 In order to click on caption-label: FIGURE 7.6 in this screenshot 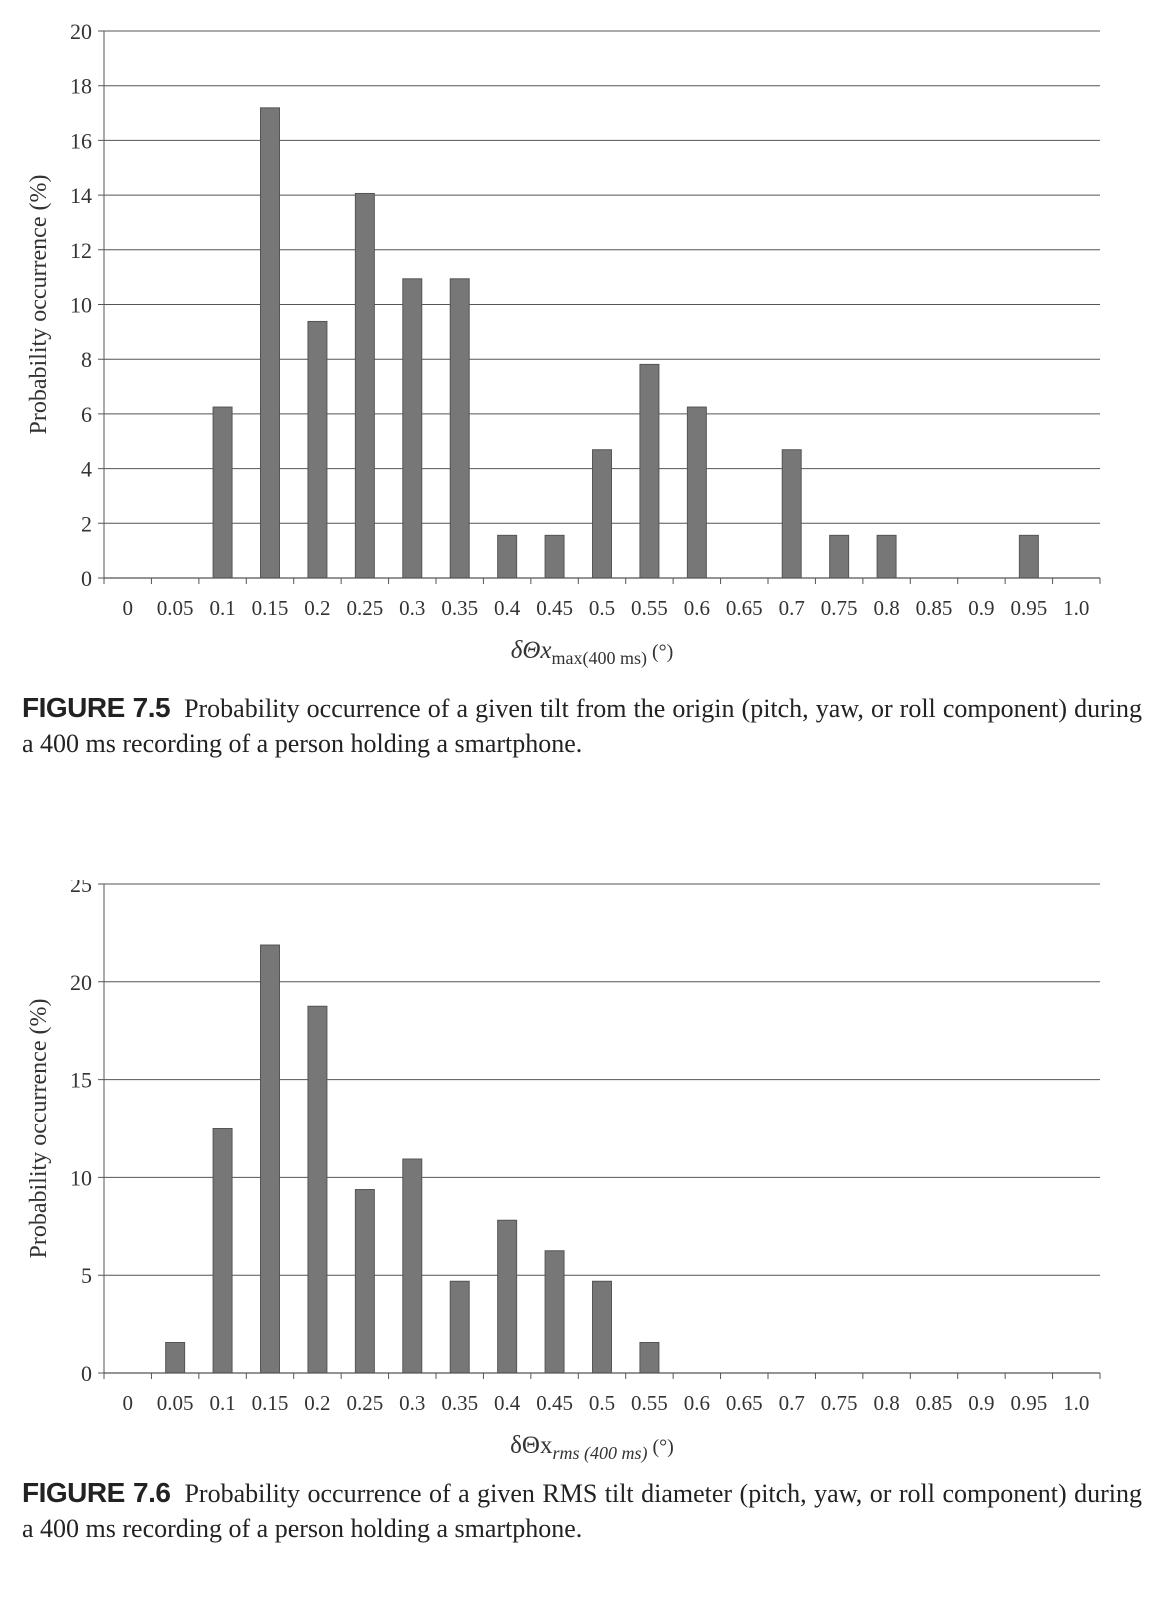, I will do `click(96, 1492)`.